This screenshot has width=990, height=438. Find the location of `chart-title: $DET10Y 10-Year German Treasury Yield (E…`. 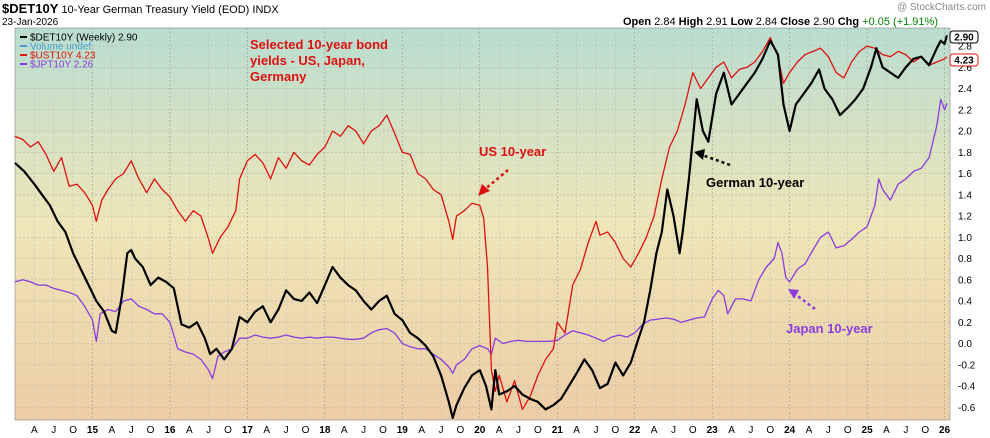

chart-title: $DET10Y 10-Year German Treasury Yield (E… is located at coordinates (140, 8).